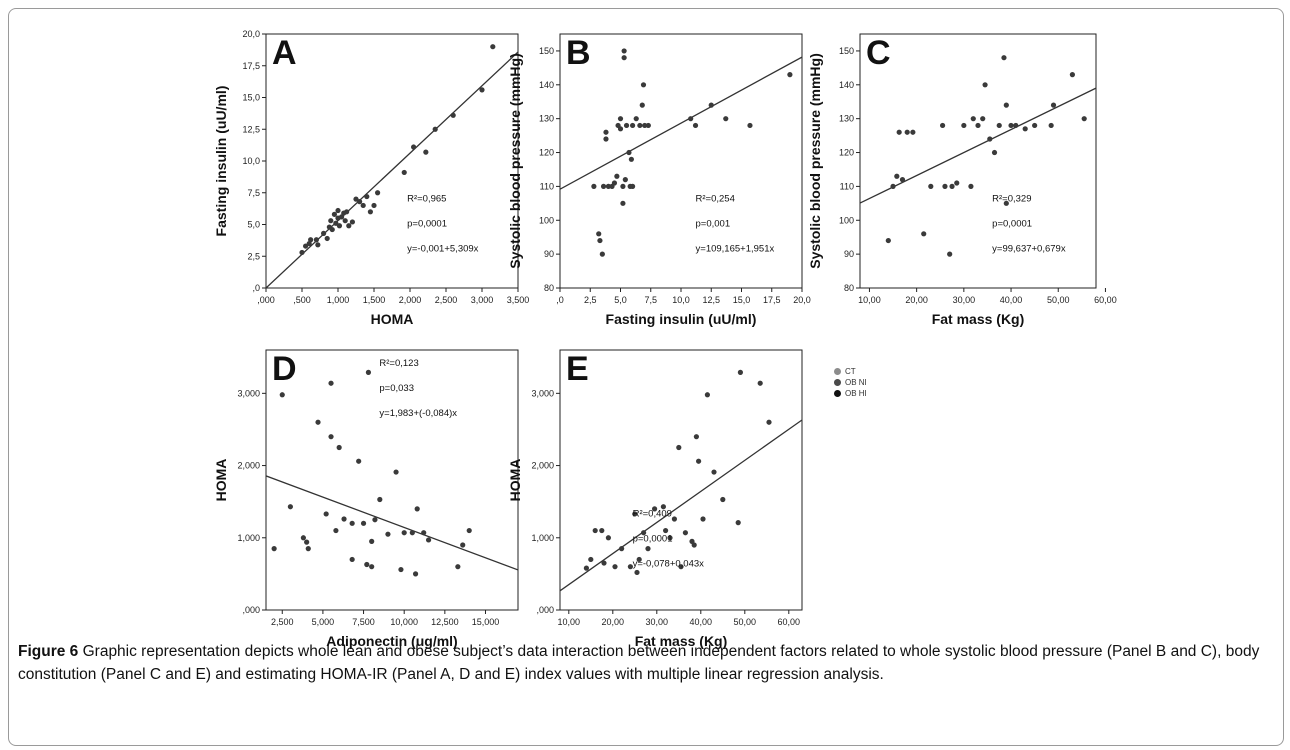  What do you see at coordinates (251, 98) in the screenshot?
I see `y-tick-label: 15,0` at bounding box center [251, 98].